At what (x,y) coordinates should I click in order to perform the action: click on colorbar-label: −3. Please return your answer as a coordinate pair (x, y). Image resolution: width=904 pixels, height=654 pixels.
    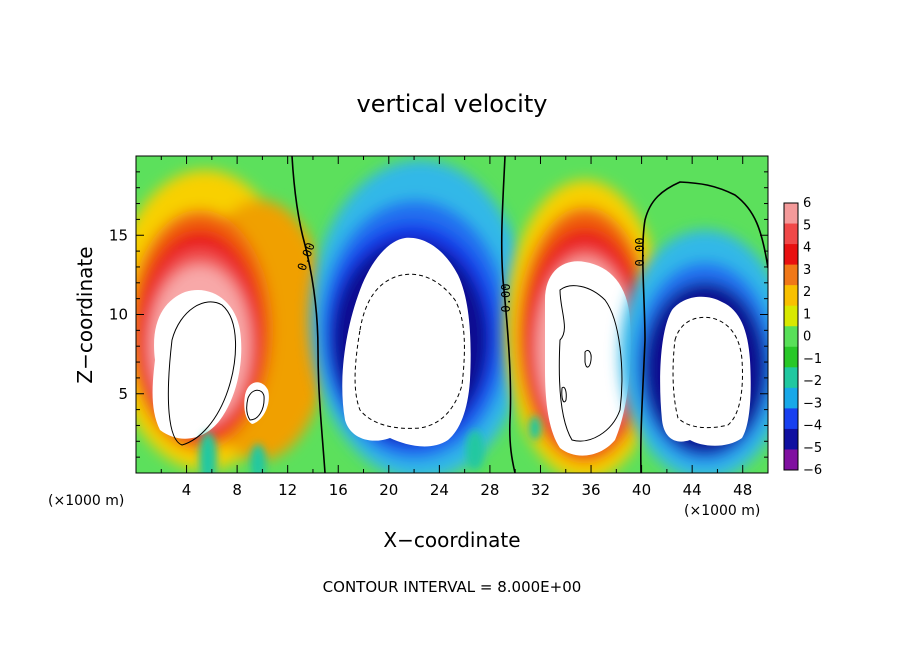
    Looking at the image, I should click on (812, 403).